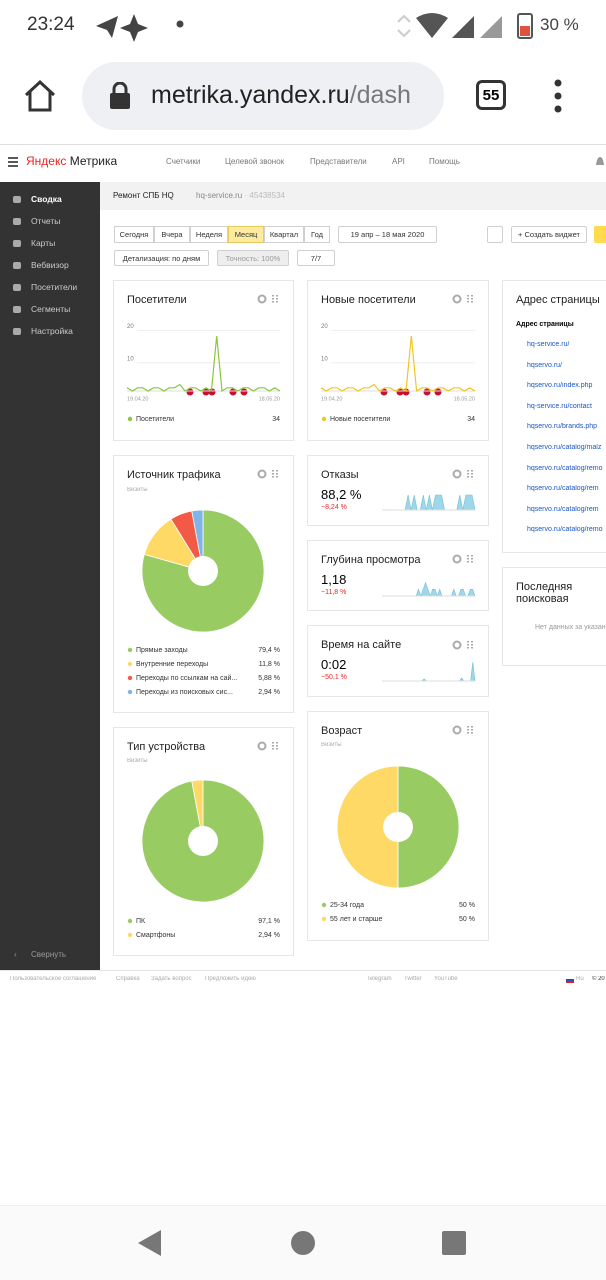  What do you see at coordinates (464, 399) in the screenshot?
I see `x-label: 18.05.20` at bounding box center [464, 399].